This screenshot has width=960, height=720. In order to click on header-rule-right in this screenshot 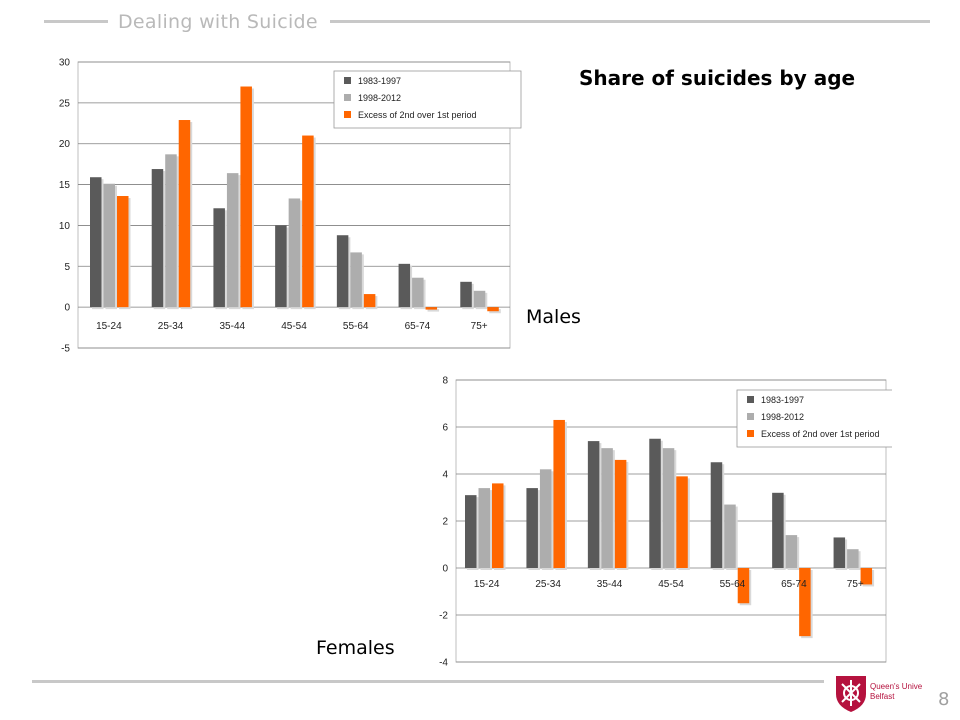, I will do `click(630, 21)`.